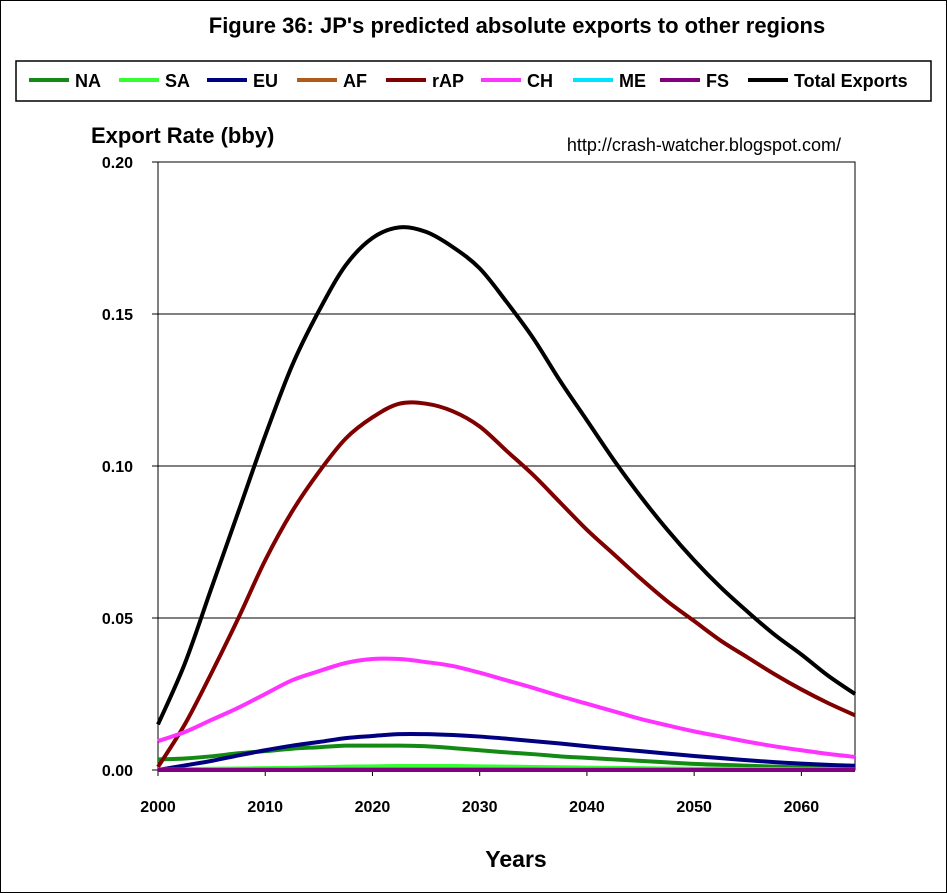 Image resolution: width=947 pixels, height=893 pixels. Describe the element at coordinates (506, 707) in the screenshot. I see `series-line-ch` at that location.